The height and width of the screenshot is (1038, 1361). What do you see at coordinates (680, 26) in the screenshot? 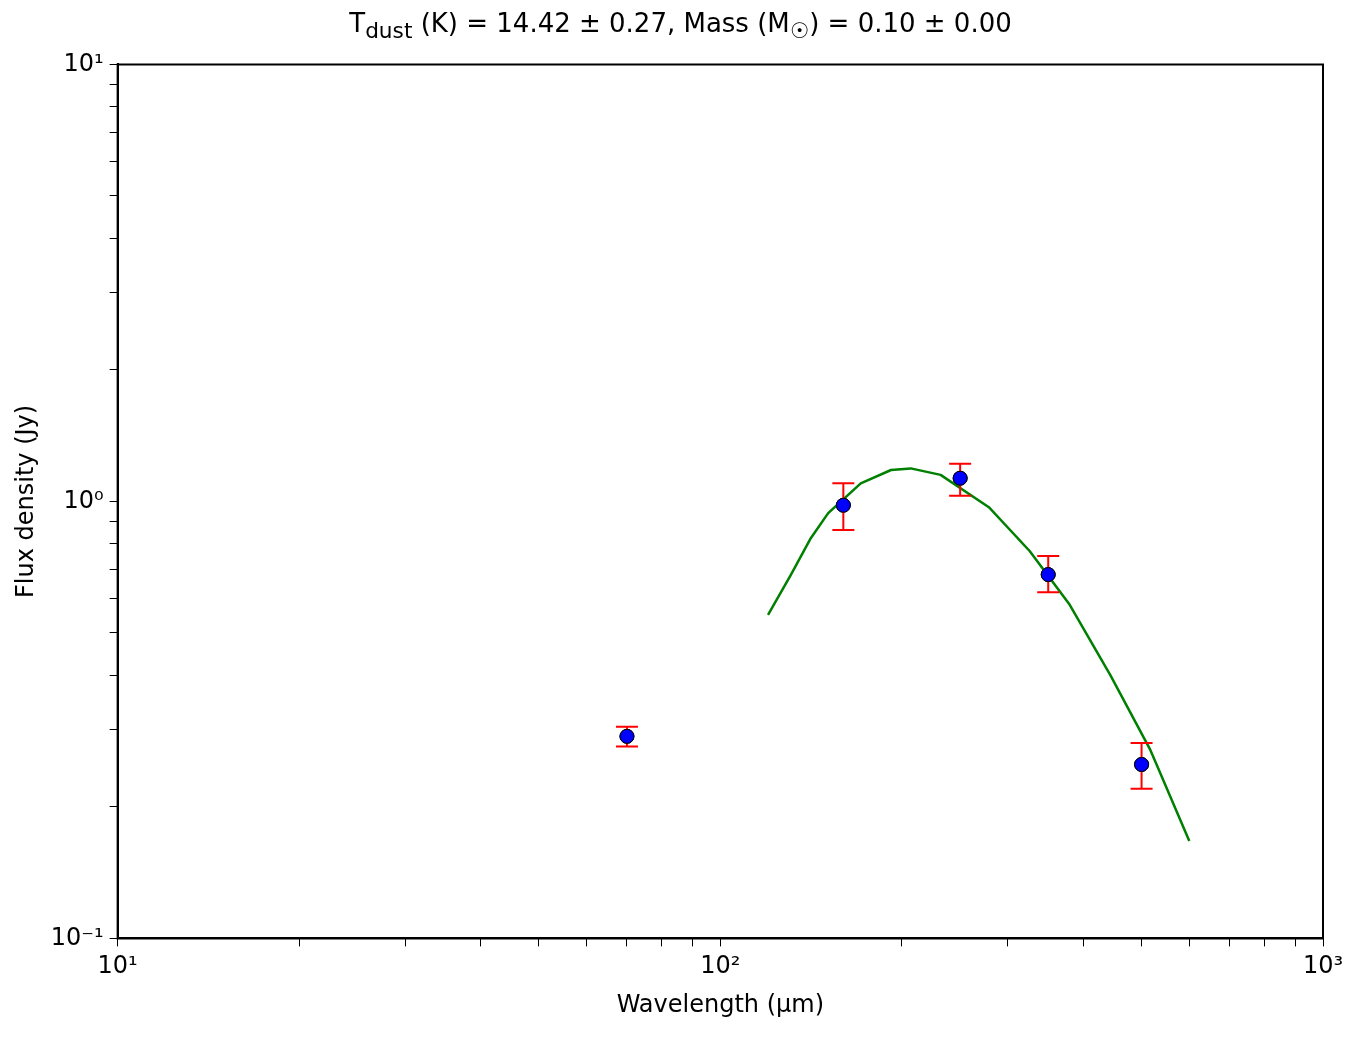
I see `chart-title: T$_{dust}$ (K) = 14.42 ± 0.27, Mass (M$_{☉}$) = 0.10 ± 0.00` at bounding box center [680, 26].